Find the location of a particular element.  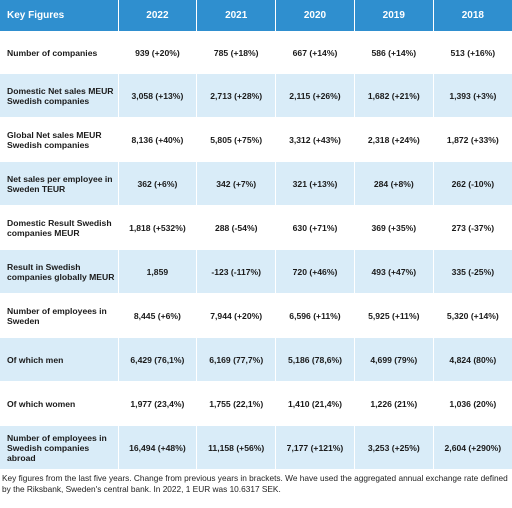

table-cell: 939 (+20%) is located at coordinates (158, 52).